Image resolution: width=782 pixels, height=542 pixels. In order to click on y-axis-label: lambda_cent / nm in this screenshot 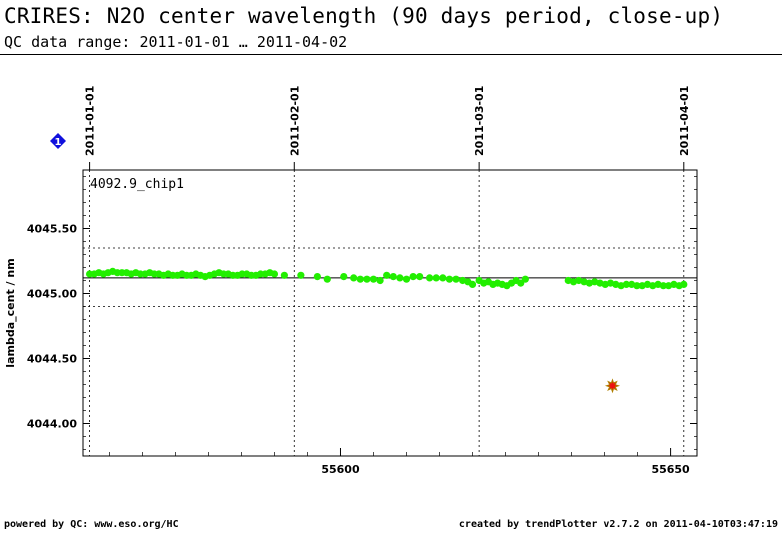, I will do `click(10, 312)`.